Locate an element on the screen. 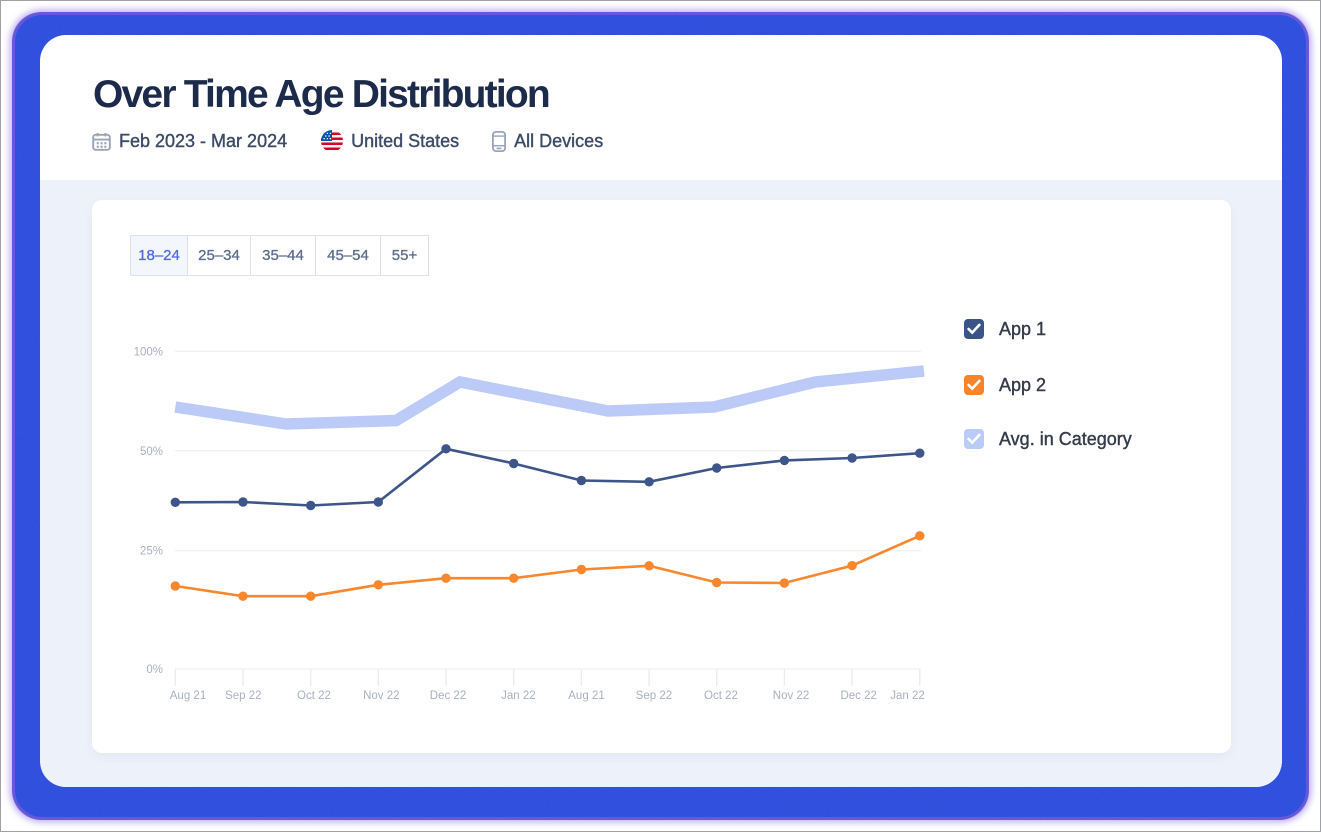 This screenshot has height=832, width=1321. svg-text: 50% is located at coordinates (151, 452).